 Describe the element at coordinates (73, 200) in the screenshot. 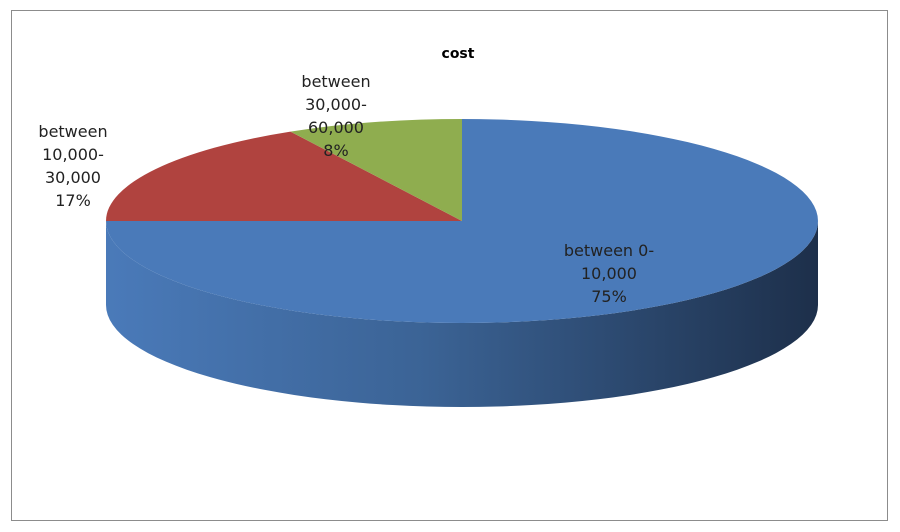

I see `slice-label-1-line-3: 17%` at that location.